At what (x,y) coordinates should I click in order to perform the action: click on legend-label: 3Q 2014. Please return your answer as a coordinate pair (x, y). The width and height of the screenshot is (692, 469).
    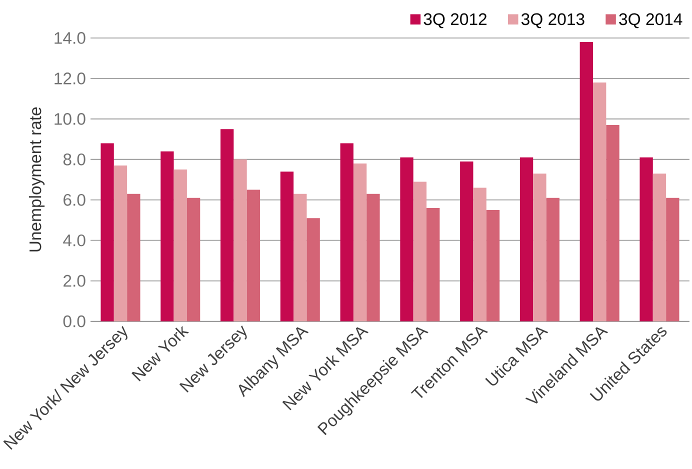
    Looking at the image, I should click on (650, 20).